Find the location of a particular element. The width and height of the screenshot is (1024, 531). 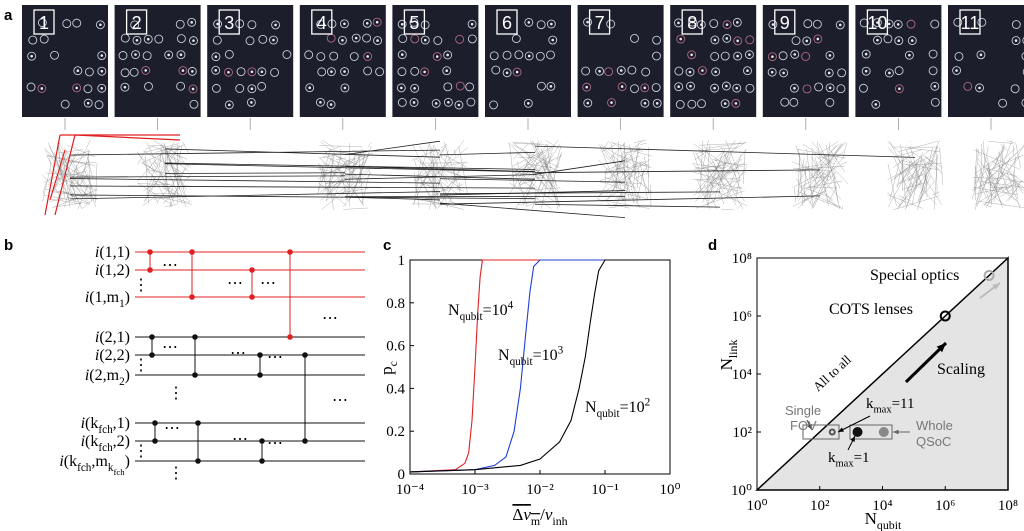

tile-number-box is located at coordinates (414, 22).